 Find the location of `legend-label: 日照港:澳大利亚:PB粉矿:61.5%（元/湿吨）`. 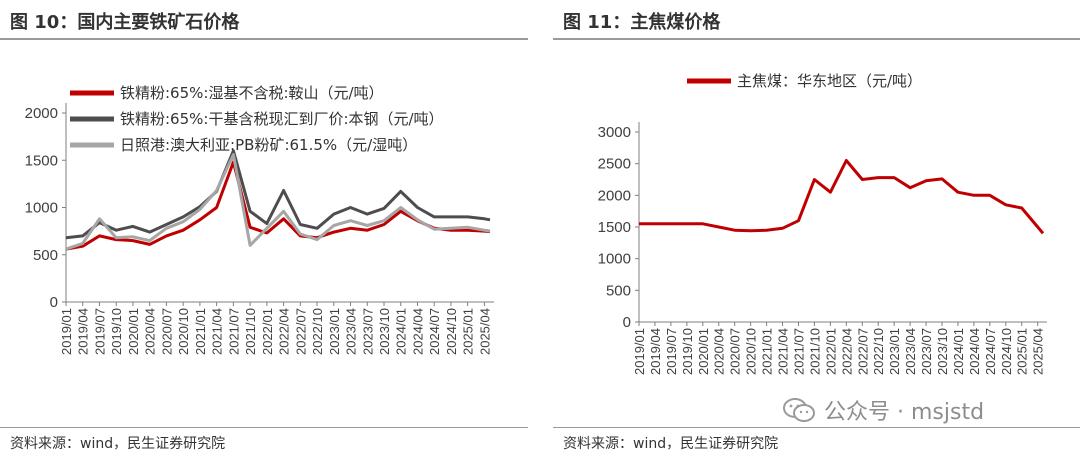

legend-label: 日照港:澳大利亚:PB粉矿:61.5%（元/湿吨） is located at coordinates (268, 145).